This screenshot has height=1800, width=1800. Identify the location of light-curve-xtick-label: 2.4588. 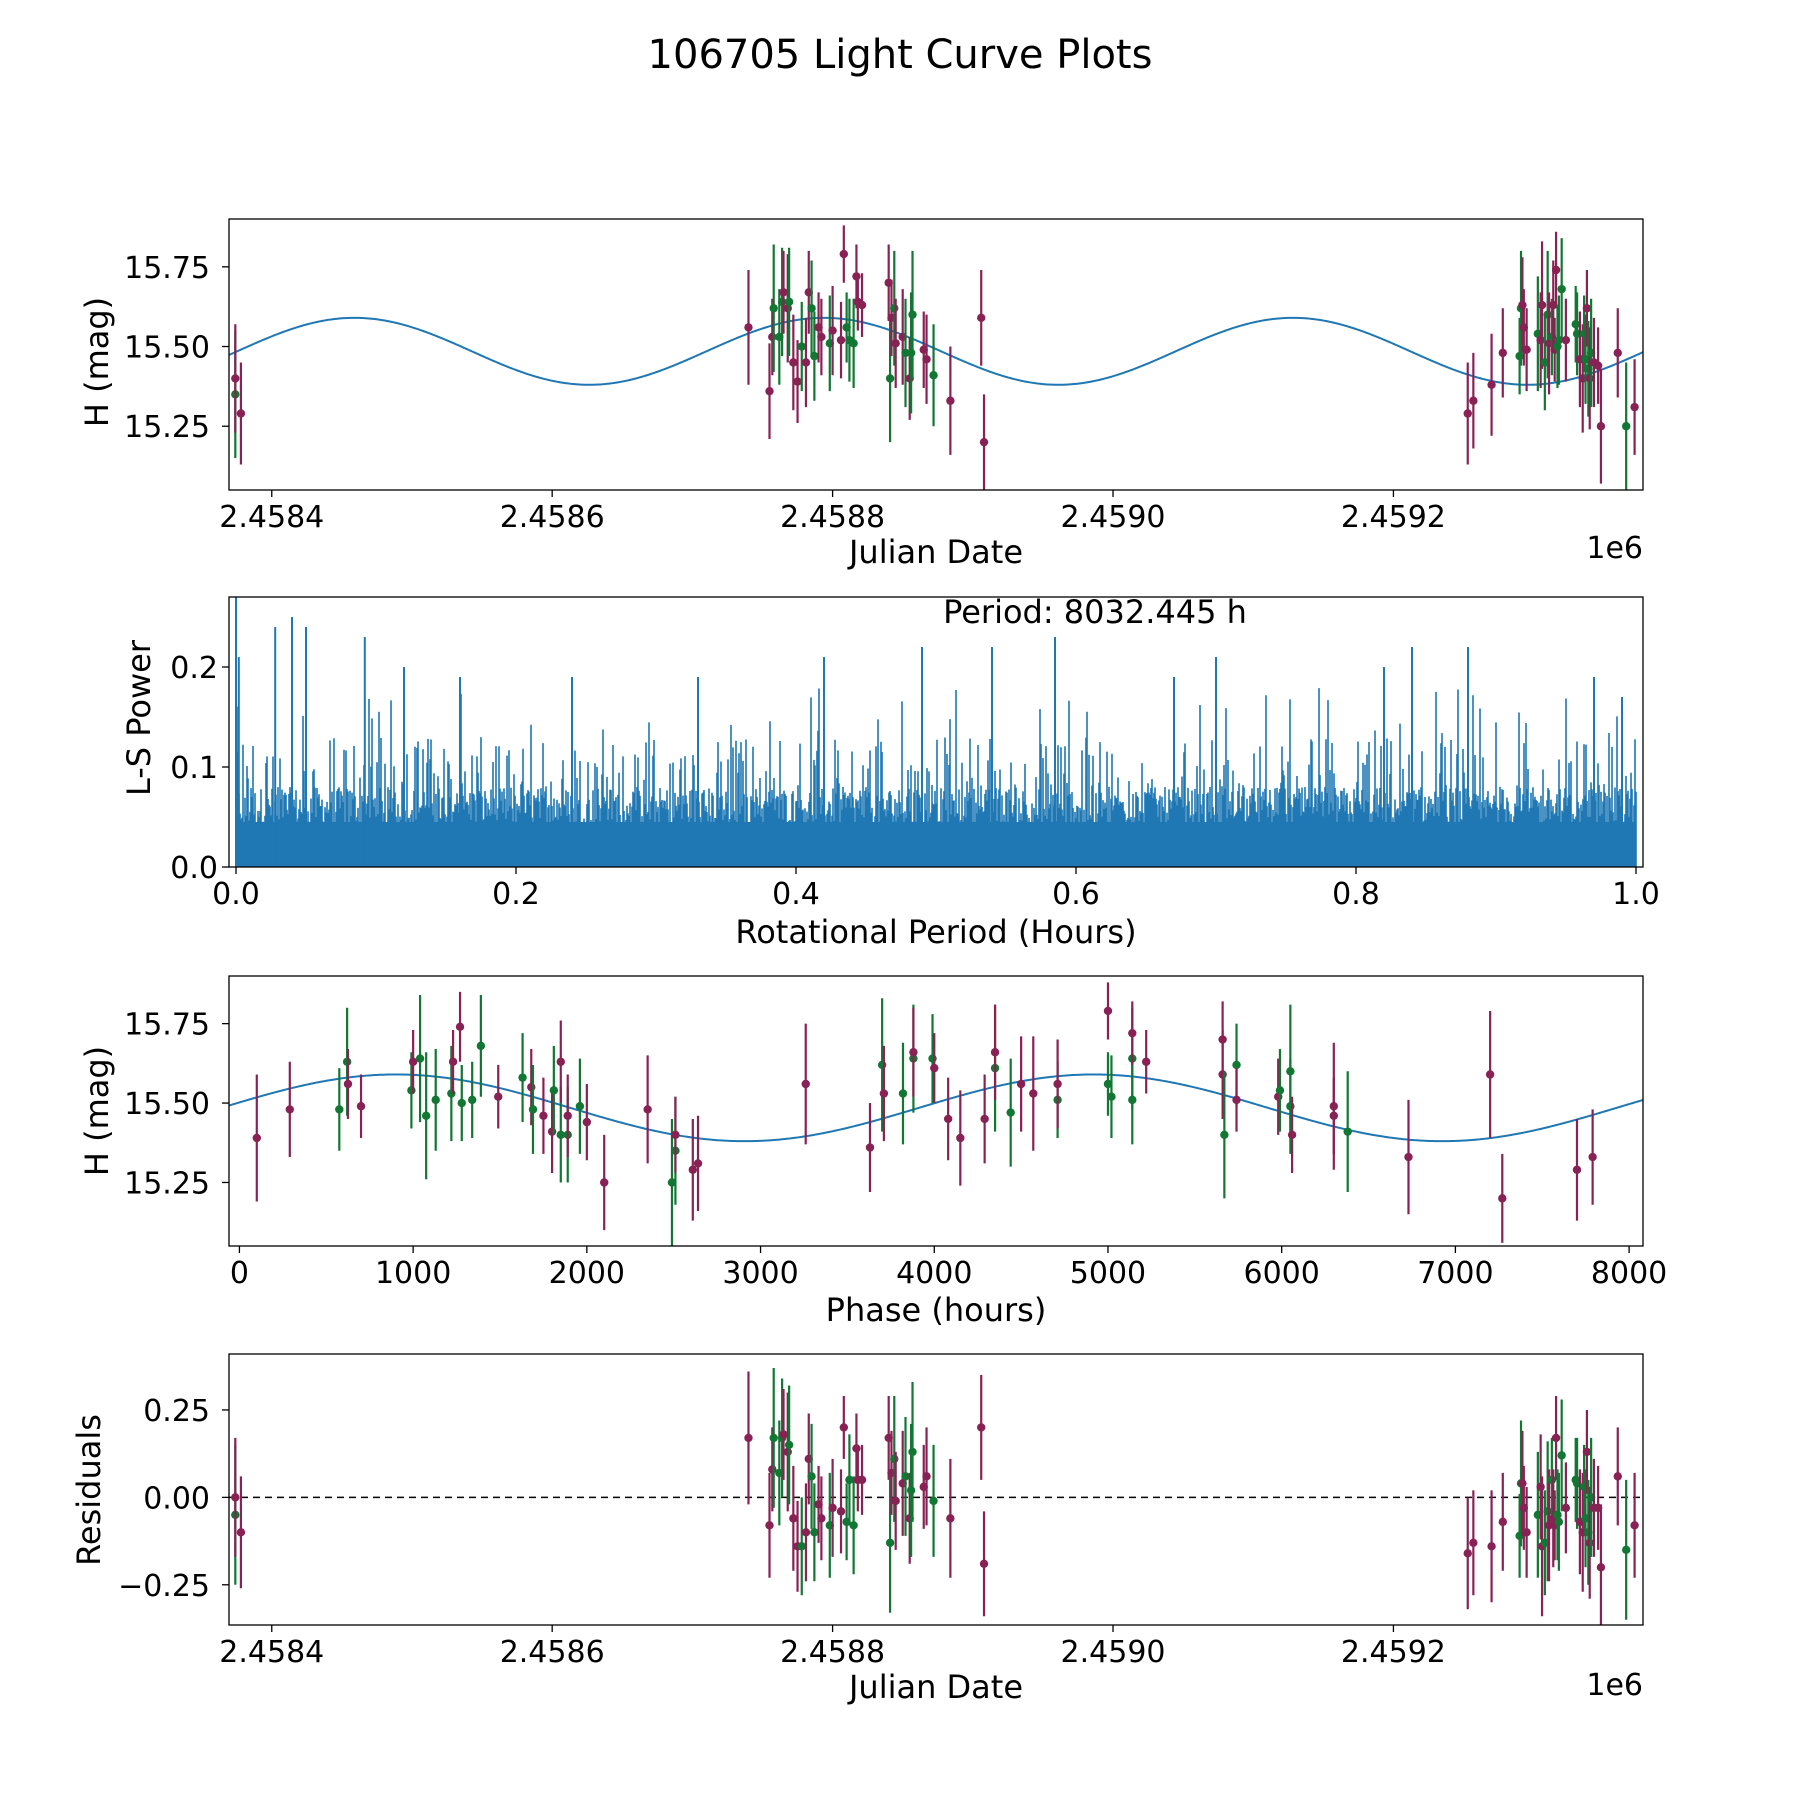
(832, 517).